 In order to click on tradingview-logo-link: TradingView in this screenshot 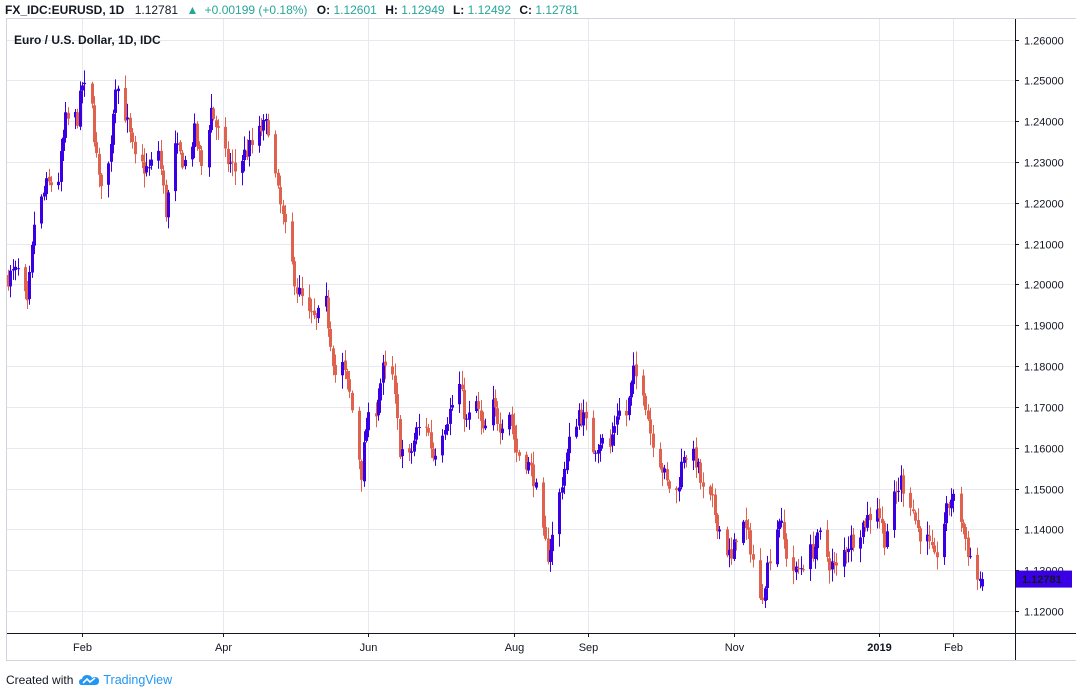, I will do `click(125, 680)`.